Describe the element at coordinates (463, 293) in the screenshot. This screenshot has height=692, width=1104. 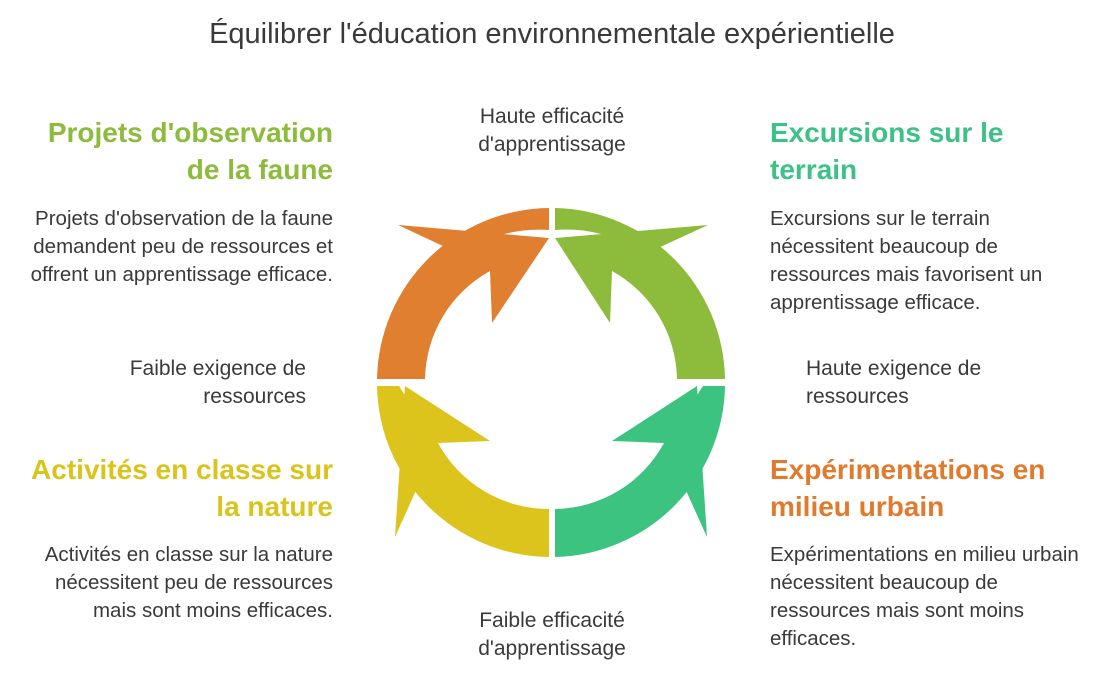
I see `cycle-segment-top-left` at that location.